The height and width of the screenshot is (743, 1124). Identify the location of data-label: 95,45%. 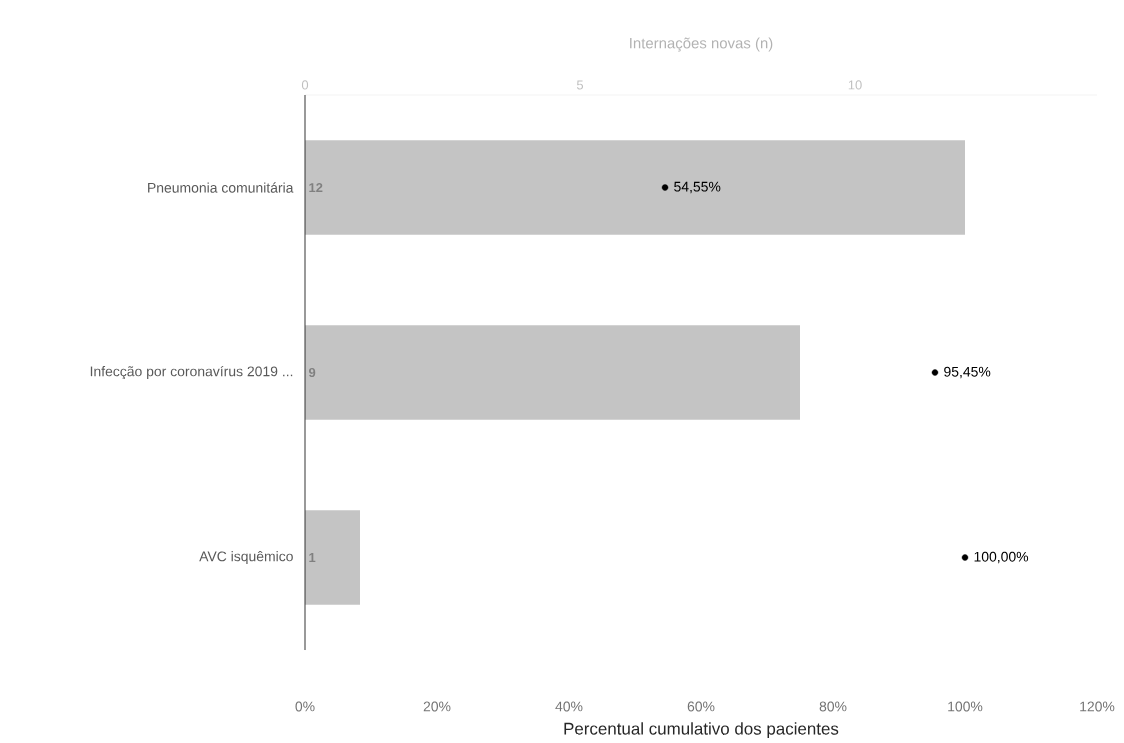
(967, 372).